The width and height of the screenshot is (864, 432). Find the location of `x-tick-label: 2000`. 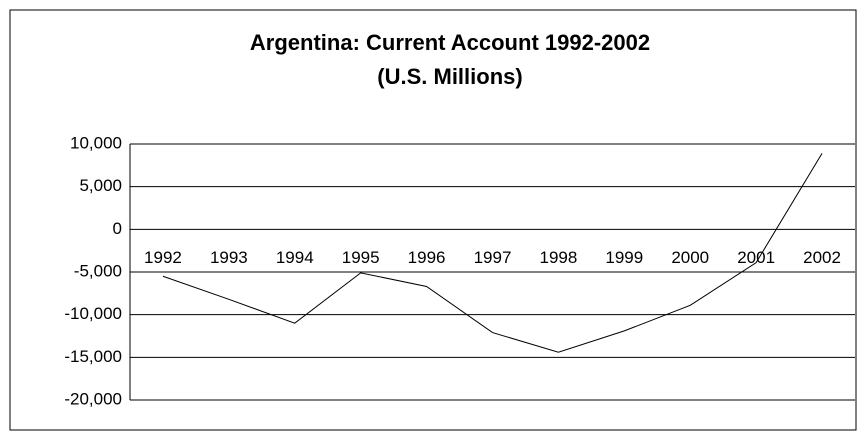

x-tick-label: 2000 is located at coordinates (690, 257).